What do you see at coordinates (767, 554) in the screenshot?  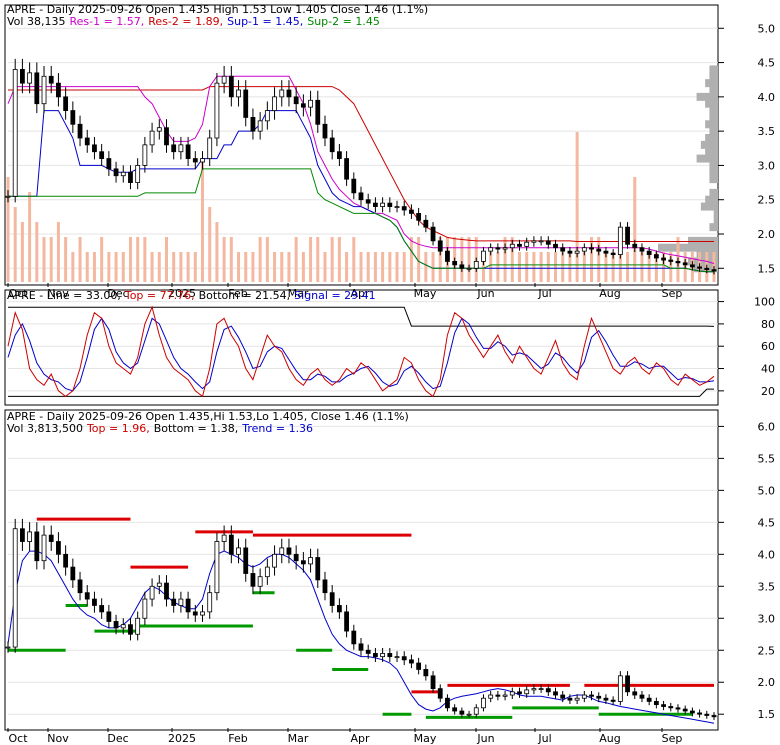 I see `y-tick-label: 4.0` at bounding box center [767, 554].